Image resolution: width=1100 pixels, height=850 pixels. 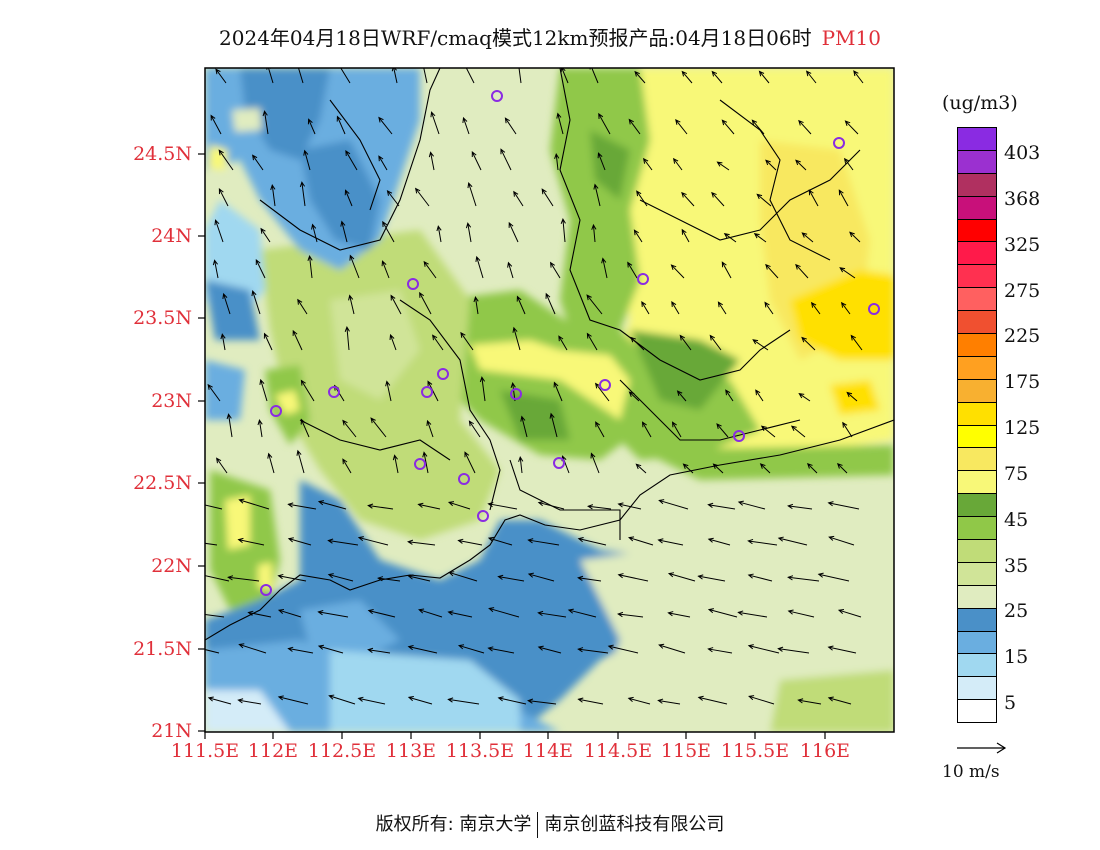 I want to click on lat-label-21: 21N, so click(x=171, y=731).